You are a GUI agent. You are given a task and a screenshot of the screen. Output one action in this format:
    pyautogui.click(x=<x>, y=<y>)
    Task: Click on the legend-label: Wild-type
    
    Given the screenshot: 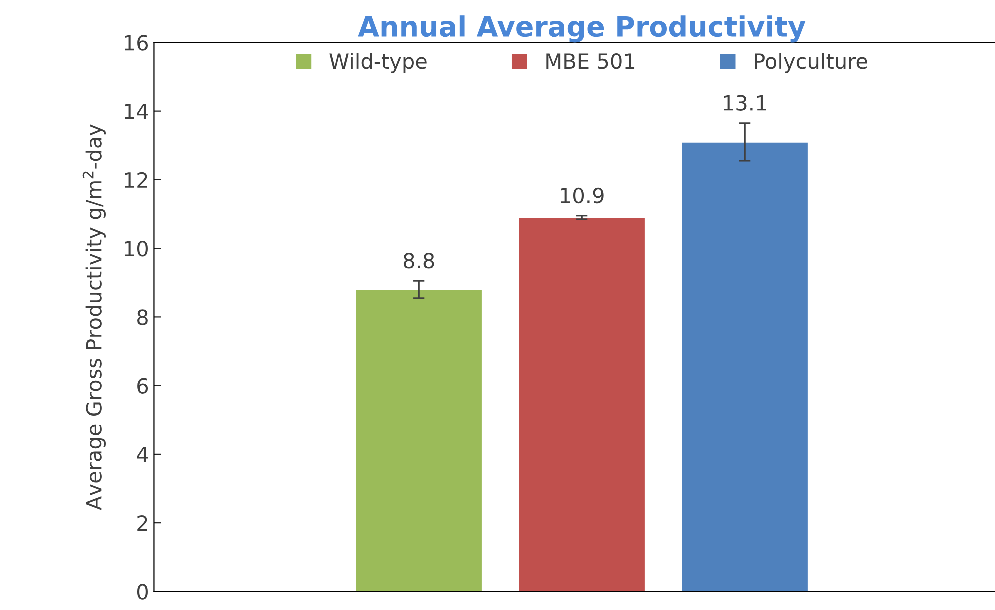 What is the action you would take?
    pyautogui.click(x=378, y=63)
    